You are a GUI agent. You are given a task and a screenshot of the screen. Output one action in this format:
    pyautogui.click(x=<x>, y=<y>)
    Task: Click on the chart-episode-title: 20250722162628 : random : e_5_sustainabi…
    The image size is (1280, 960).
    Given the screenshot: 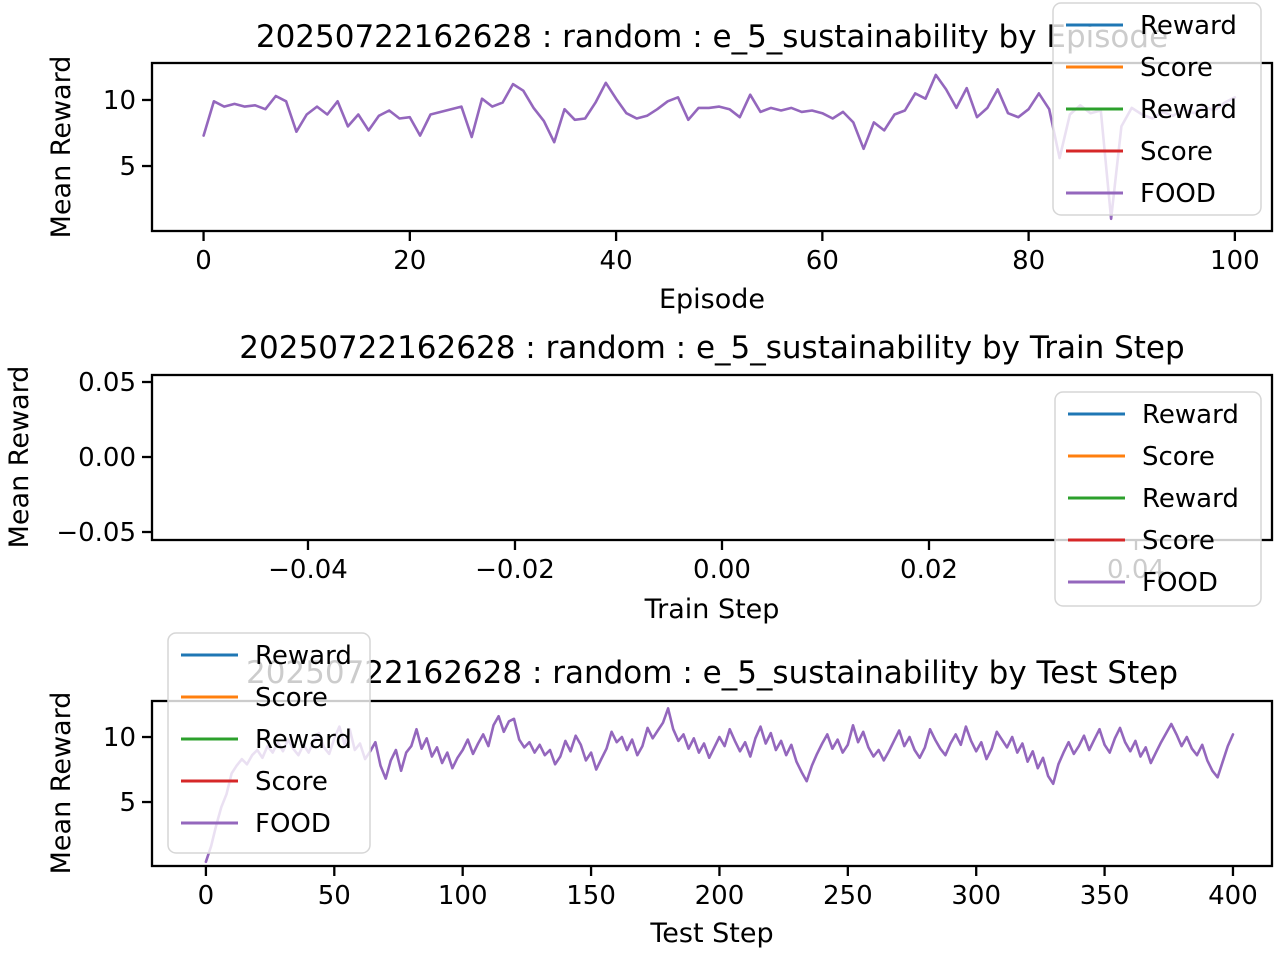 What is the action you would take?
    pyautogui.click(x=712, y=37)
    